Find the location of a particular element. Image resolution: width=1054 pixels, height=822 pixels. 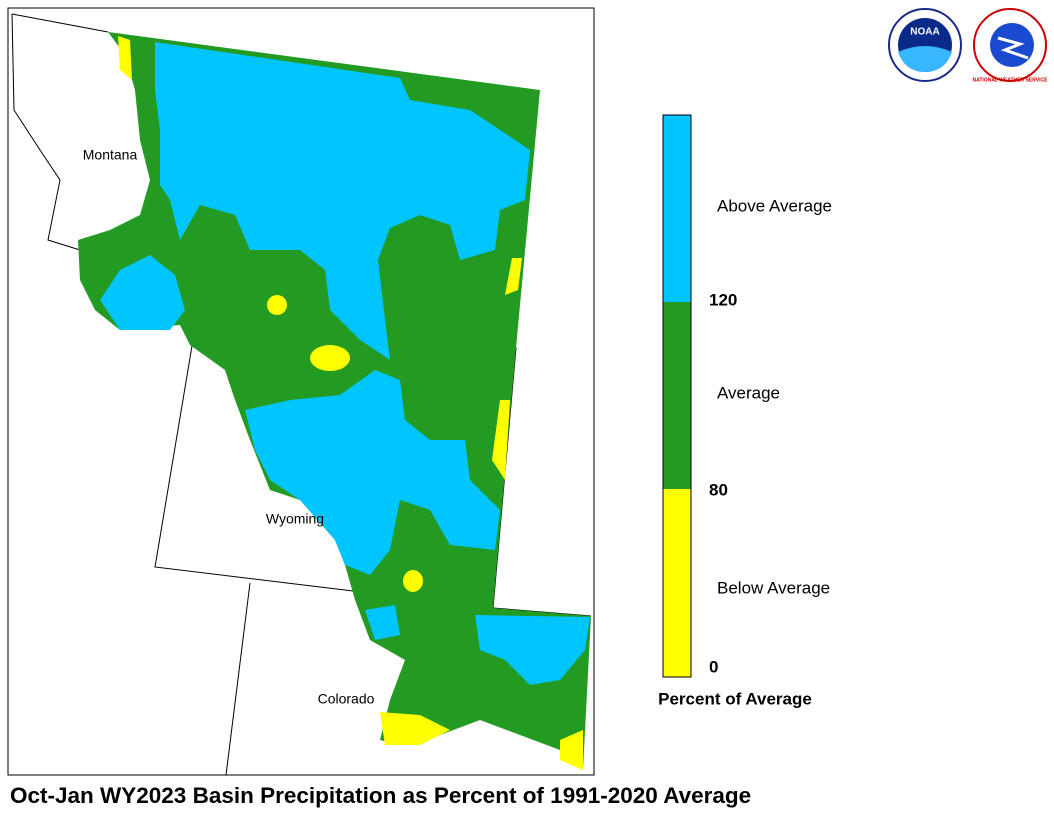

legend-frame is located at coordinates (677, 396).